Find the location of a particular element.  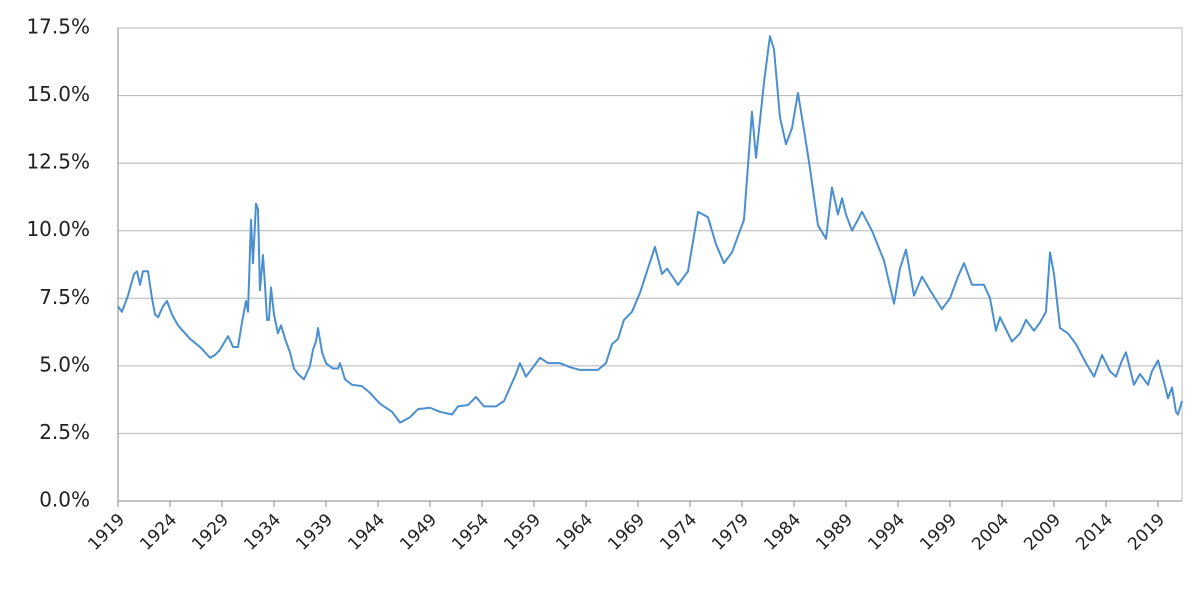

y-tick-label: 2.5% is located at coordinates (64, 432).